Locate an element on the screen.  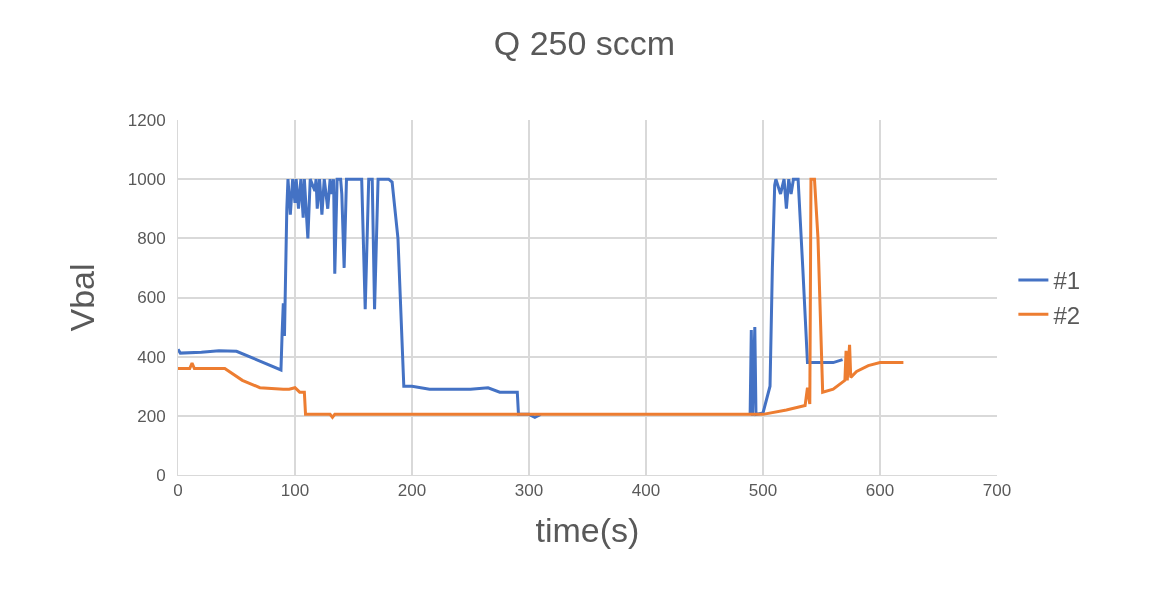
x-tick-label: 100 is located at coordinates (295, 491).